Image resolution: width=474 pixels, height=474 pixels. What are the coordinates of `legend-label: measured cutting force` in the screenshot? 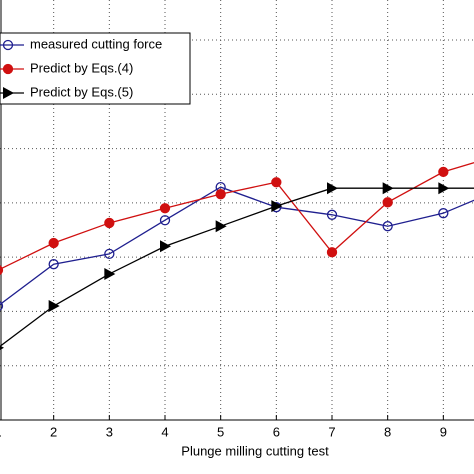 It's located at (96, 43).